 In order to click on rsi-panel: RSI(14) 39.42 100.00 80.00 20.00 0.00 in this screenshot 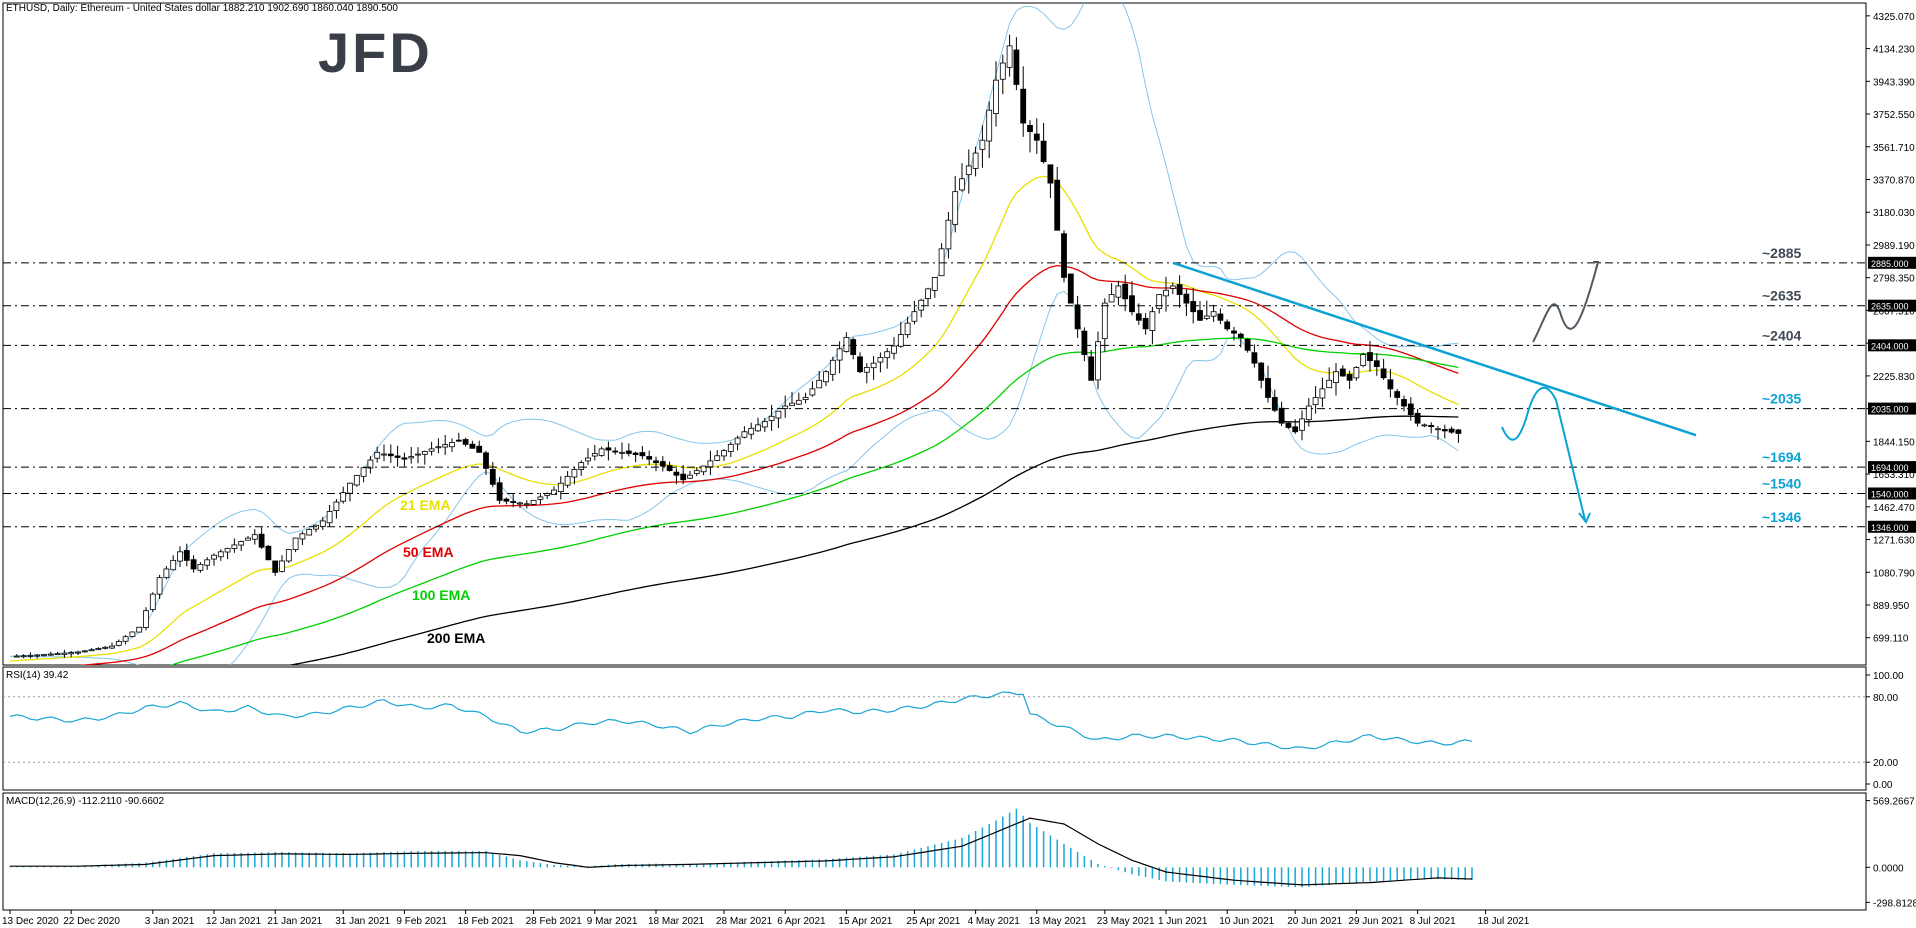, I will do `click(953, 728)`.